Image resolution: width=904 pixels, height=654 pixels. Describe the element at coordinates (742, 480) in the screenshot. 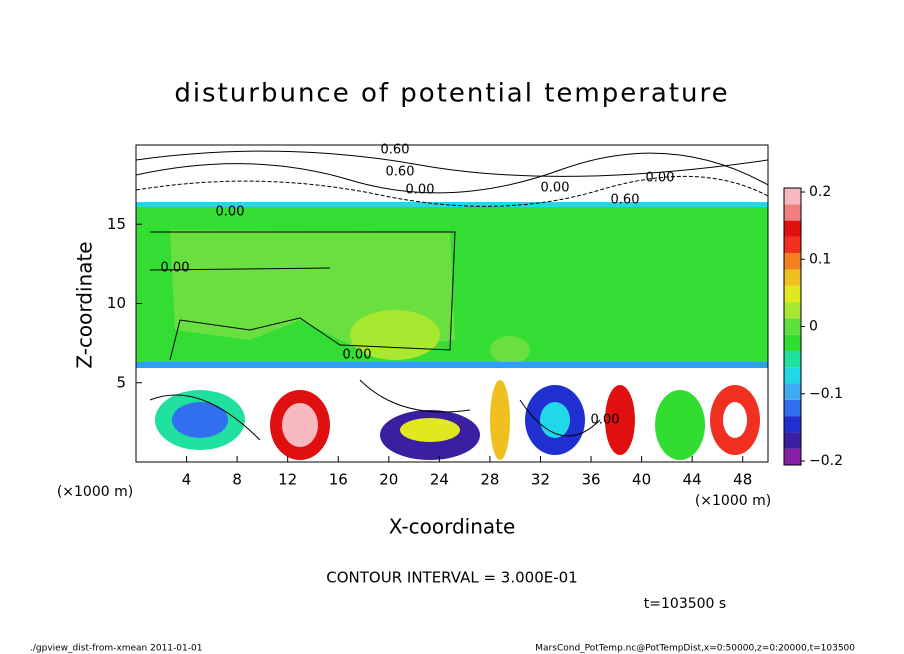

I see `x-tick-label: 48` at that location.